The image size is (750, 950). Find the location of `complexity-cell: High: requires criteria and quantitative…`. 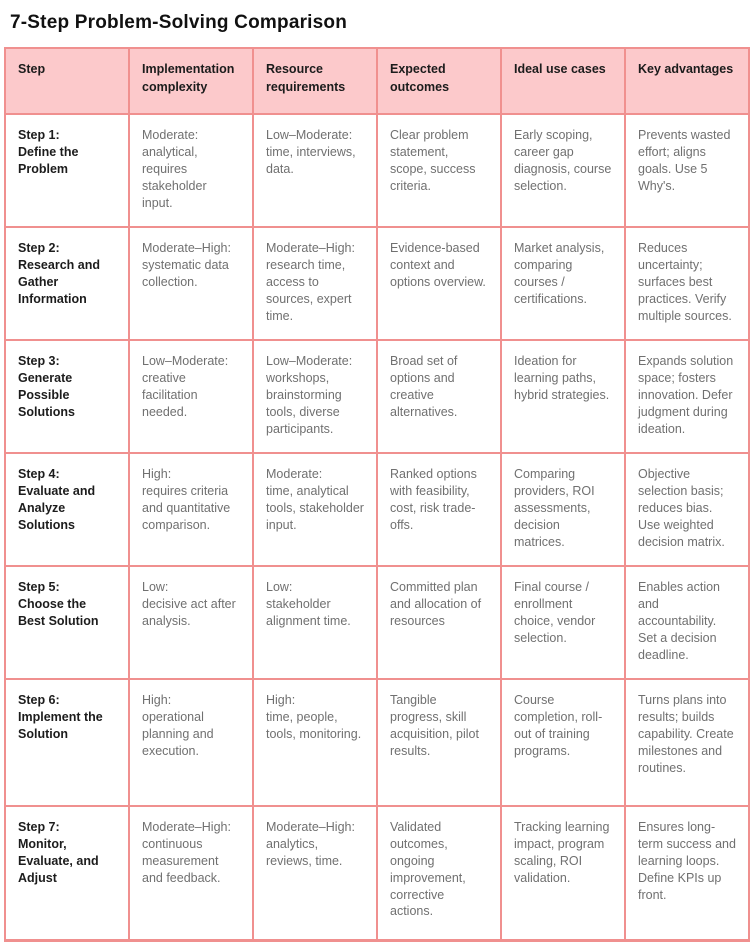

complexity-cell: High: requires criteria and quantitative… is located at coordinates (191, 509).